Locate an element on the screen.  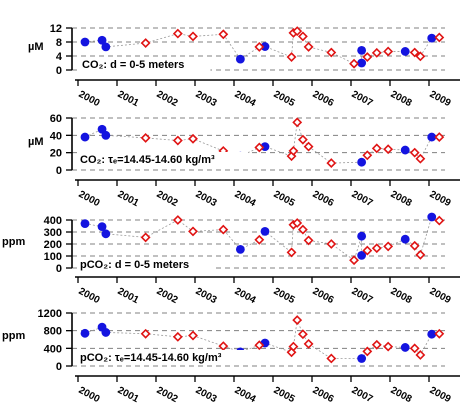
y-tick-label: 12 is located at coordinates (56, 29).